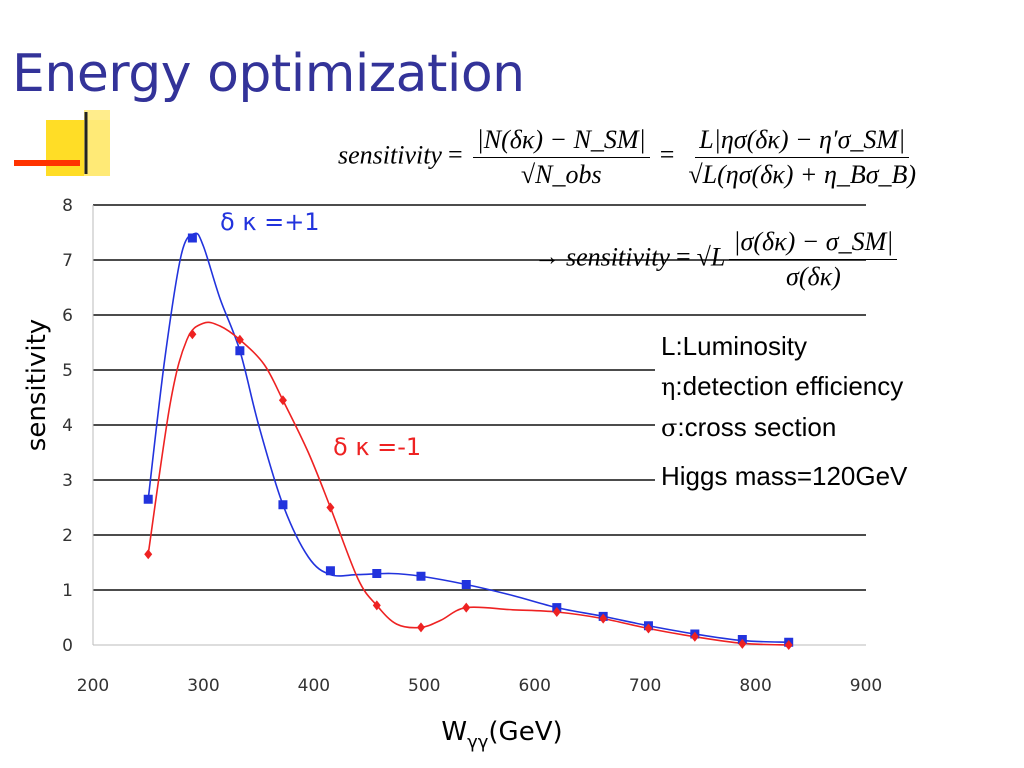  I want to click on sigma-symbol: σ, so click(669, 428).